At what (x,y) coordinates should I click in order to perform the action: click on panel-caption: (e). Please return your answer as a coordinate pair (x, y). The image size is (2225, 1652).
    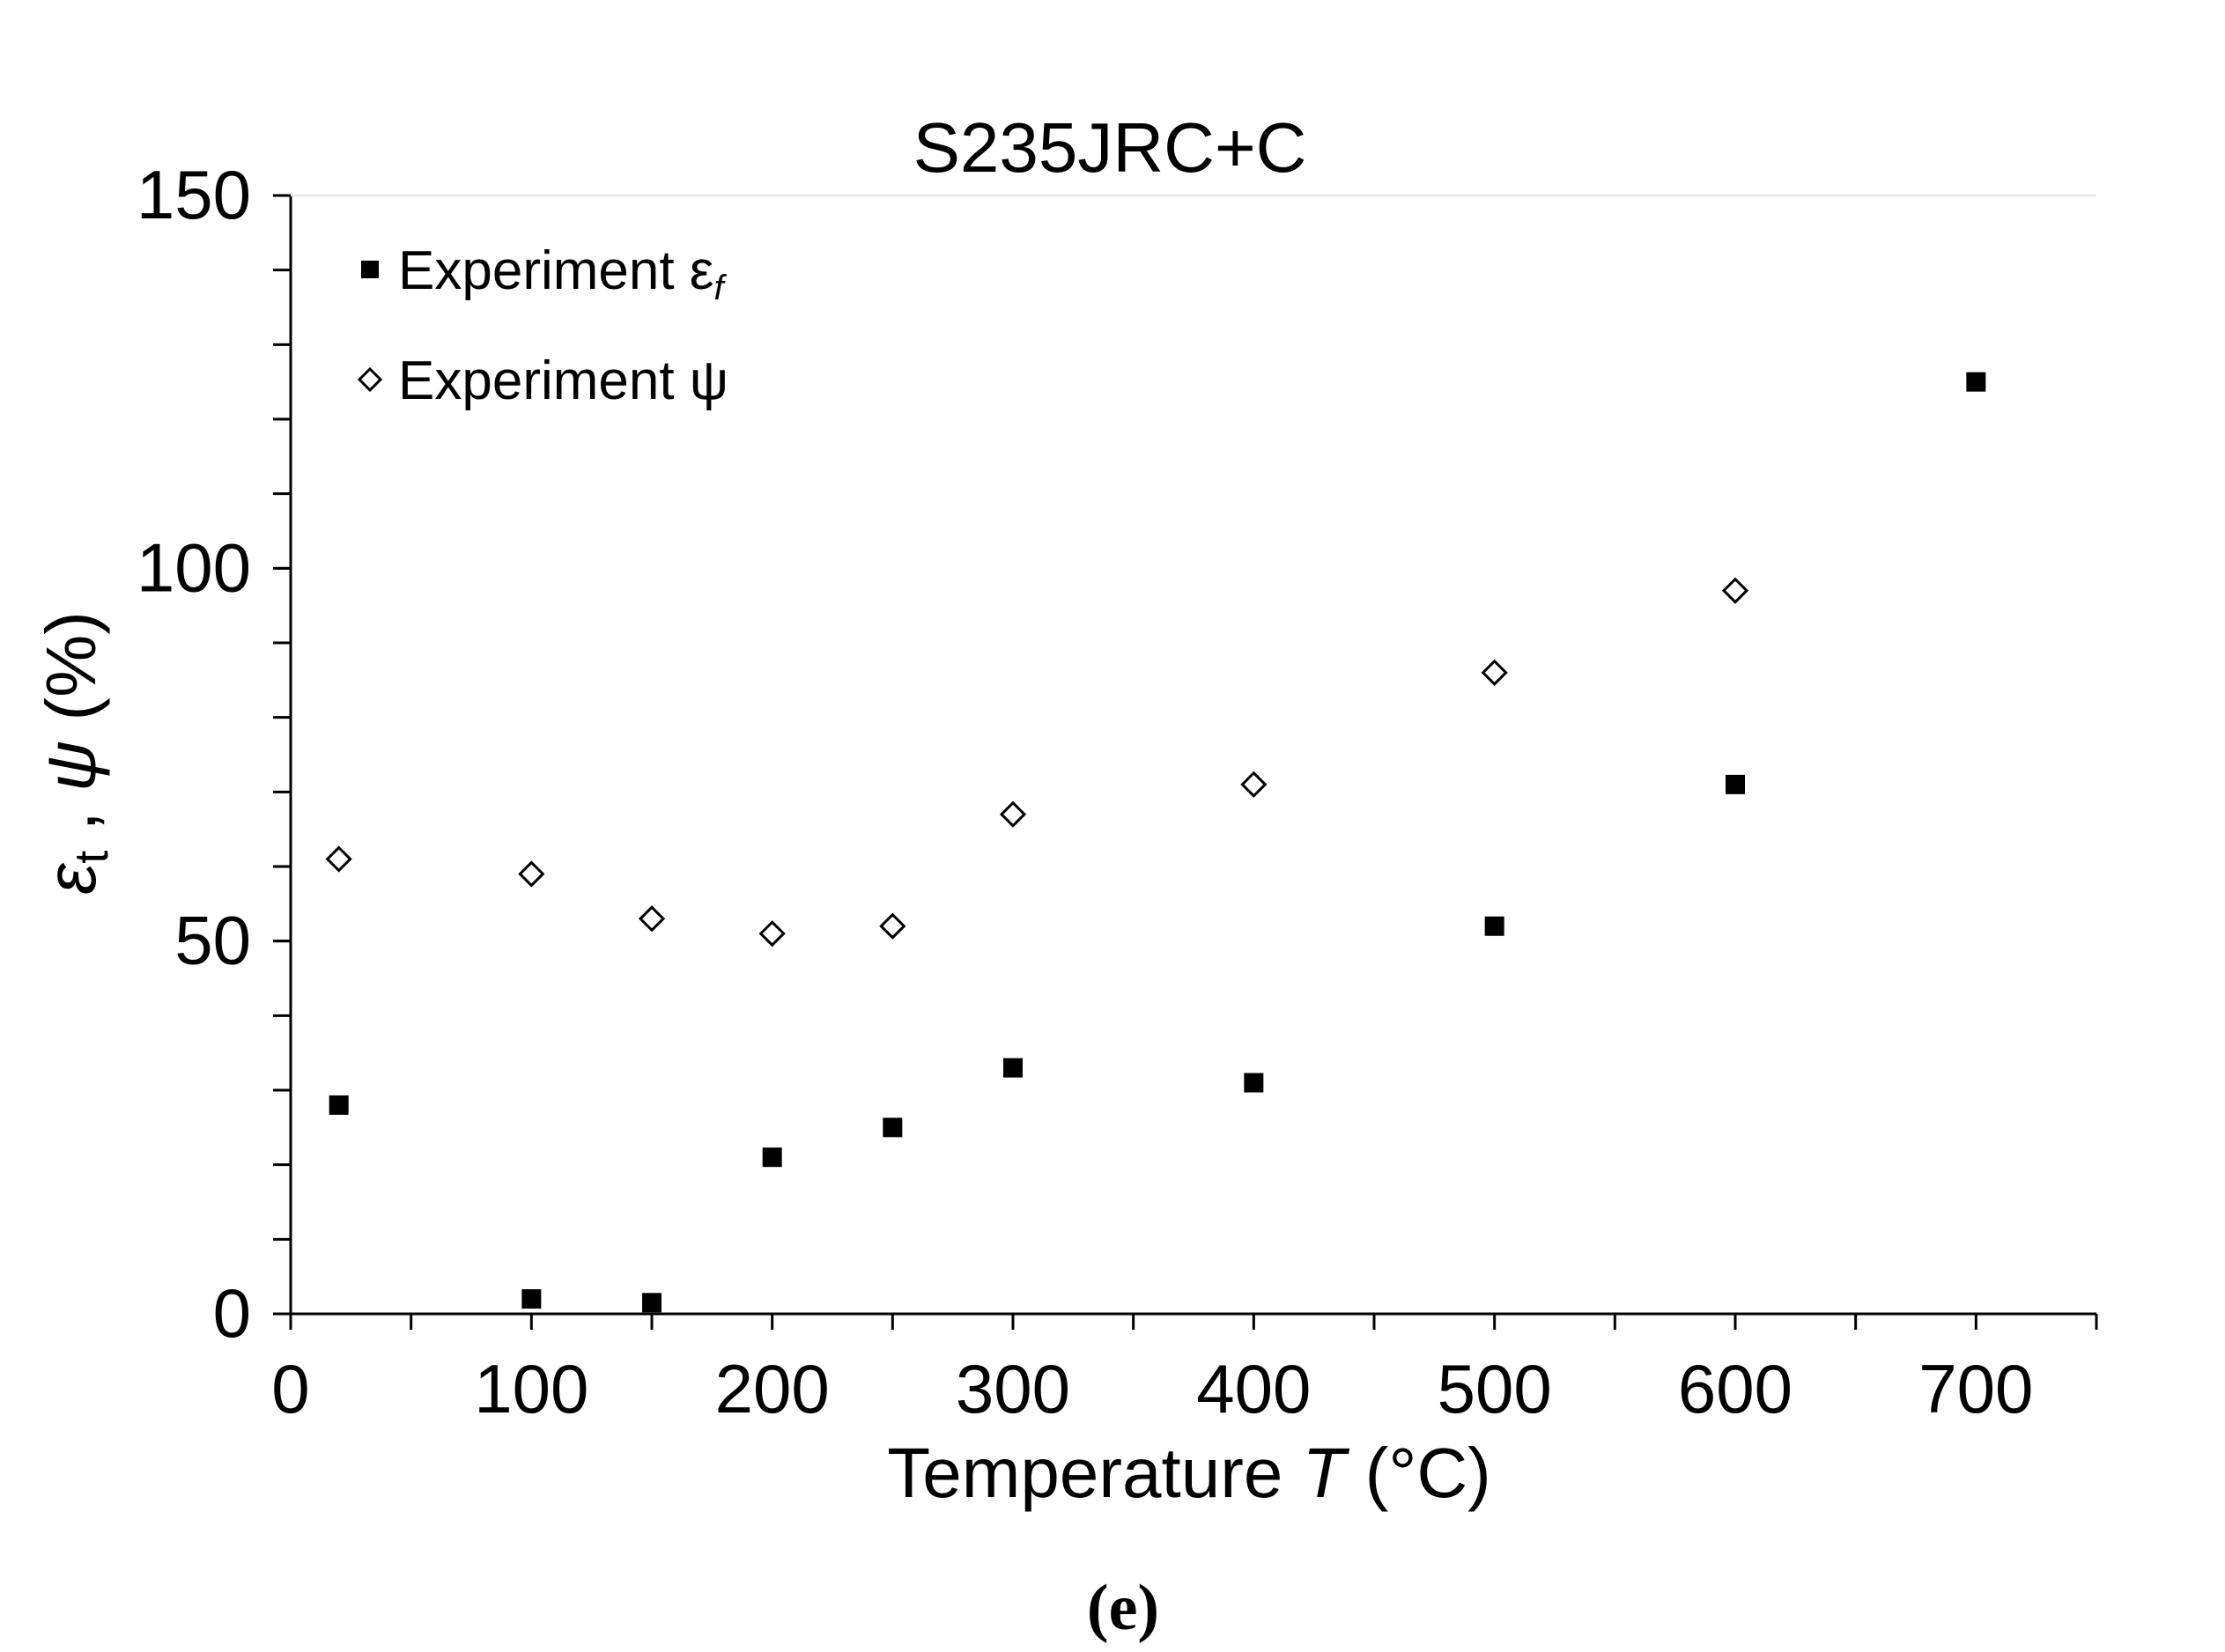
    Looking at the image, I should click on (1123, 1608).